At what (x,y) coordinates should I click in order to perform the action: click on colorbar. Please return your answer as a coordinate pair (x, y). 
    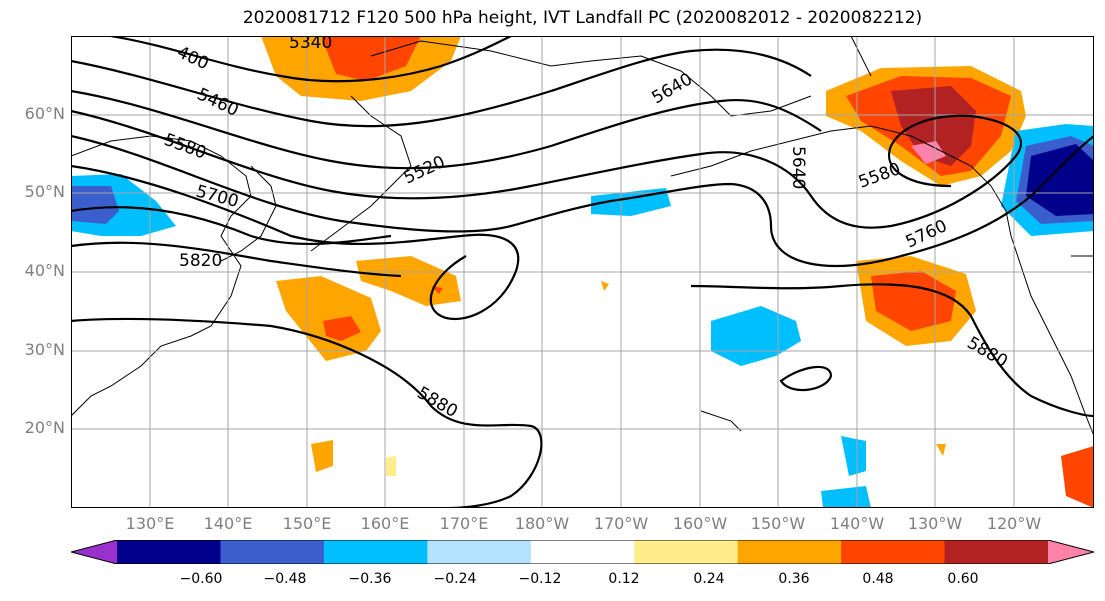
    Looking at the image, I should click on (582, 552).